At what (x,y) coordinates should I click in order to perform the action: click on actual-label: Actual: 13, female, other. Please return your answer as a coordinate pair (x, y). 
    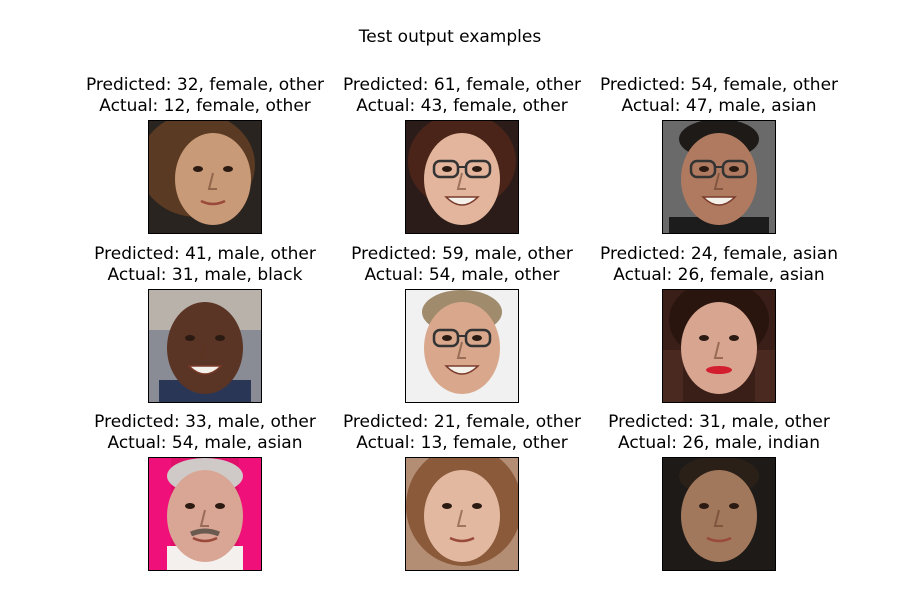
    Looking at the image, I should click on (462, 443).